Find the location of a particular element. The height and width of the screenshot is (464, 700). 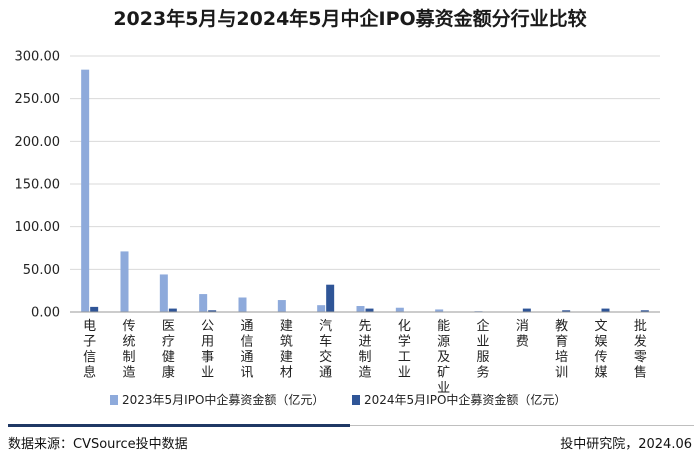

y-tick-label: 50.00 is located at coordinates (41, 270).